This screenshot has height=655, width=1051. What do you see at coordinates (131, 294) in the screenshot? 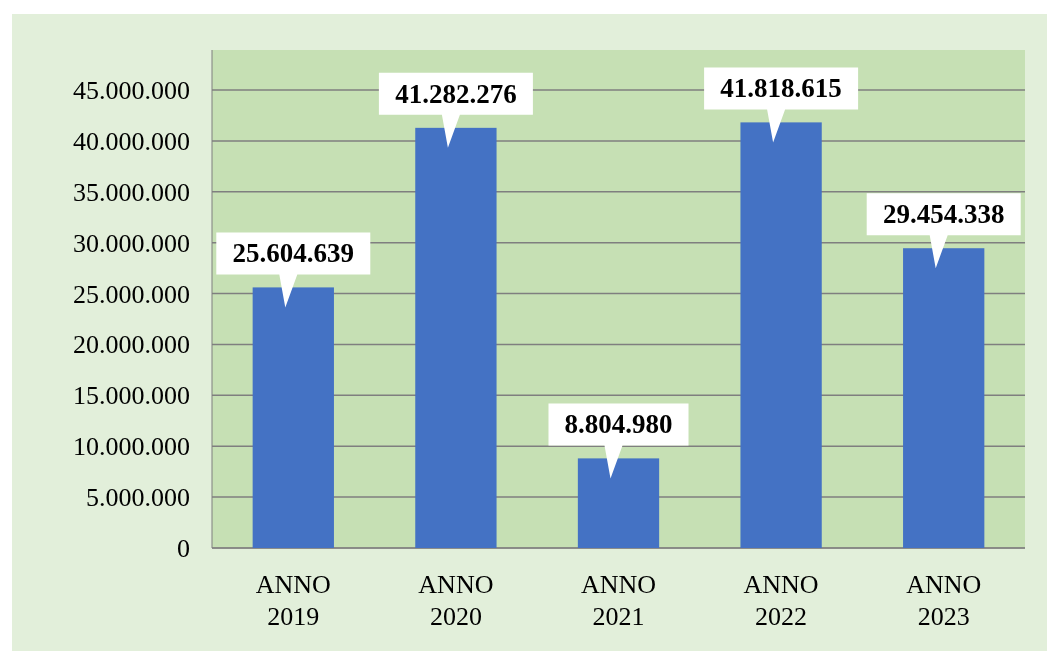
I see `y-tick-label: 25.000.000` at bounding box center [131, 294].